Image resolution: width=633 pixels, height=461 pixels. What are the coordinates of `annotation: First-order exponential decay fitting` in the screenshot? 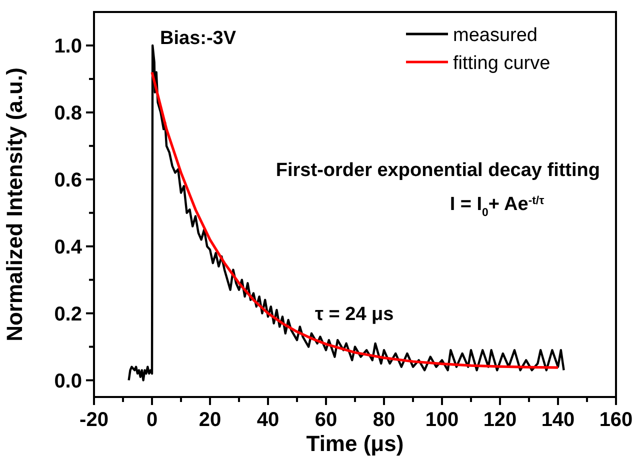 It's located at (438, 170).